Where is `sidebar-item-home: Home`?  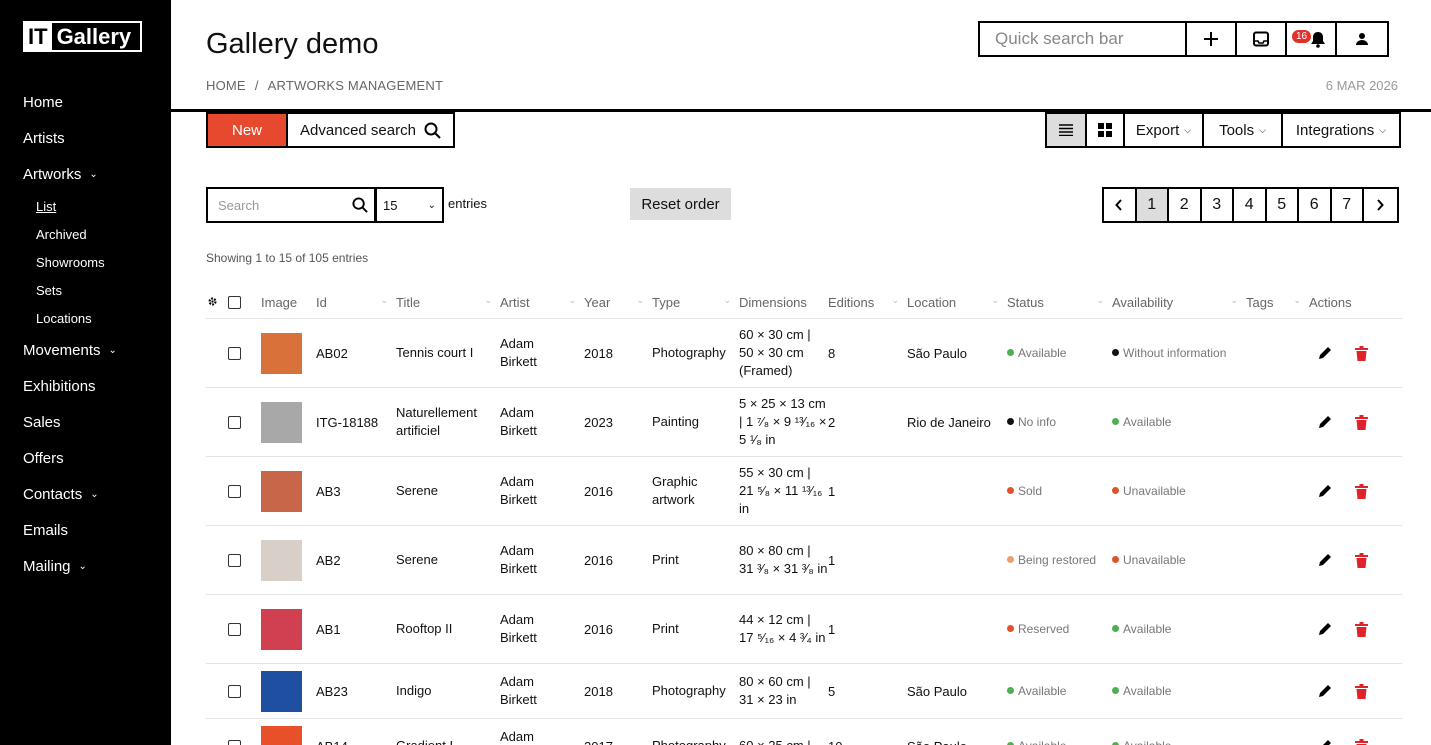
sidebar-item-home: Home is located at coordinates (93, 102).